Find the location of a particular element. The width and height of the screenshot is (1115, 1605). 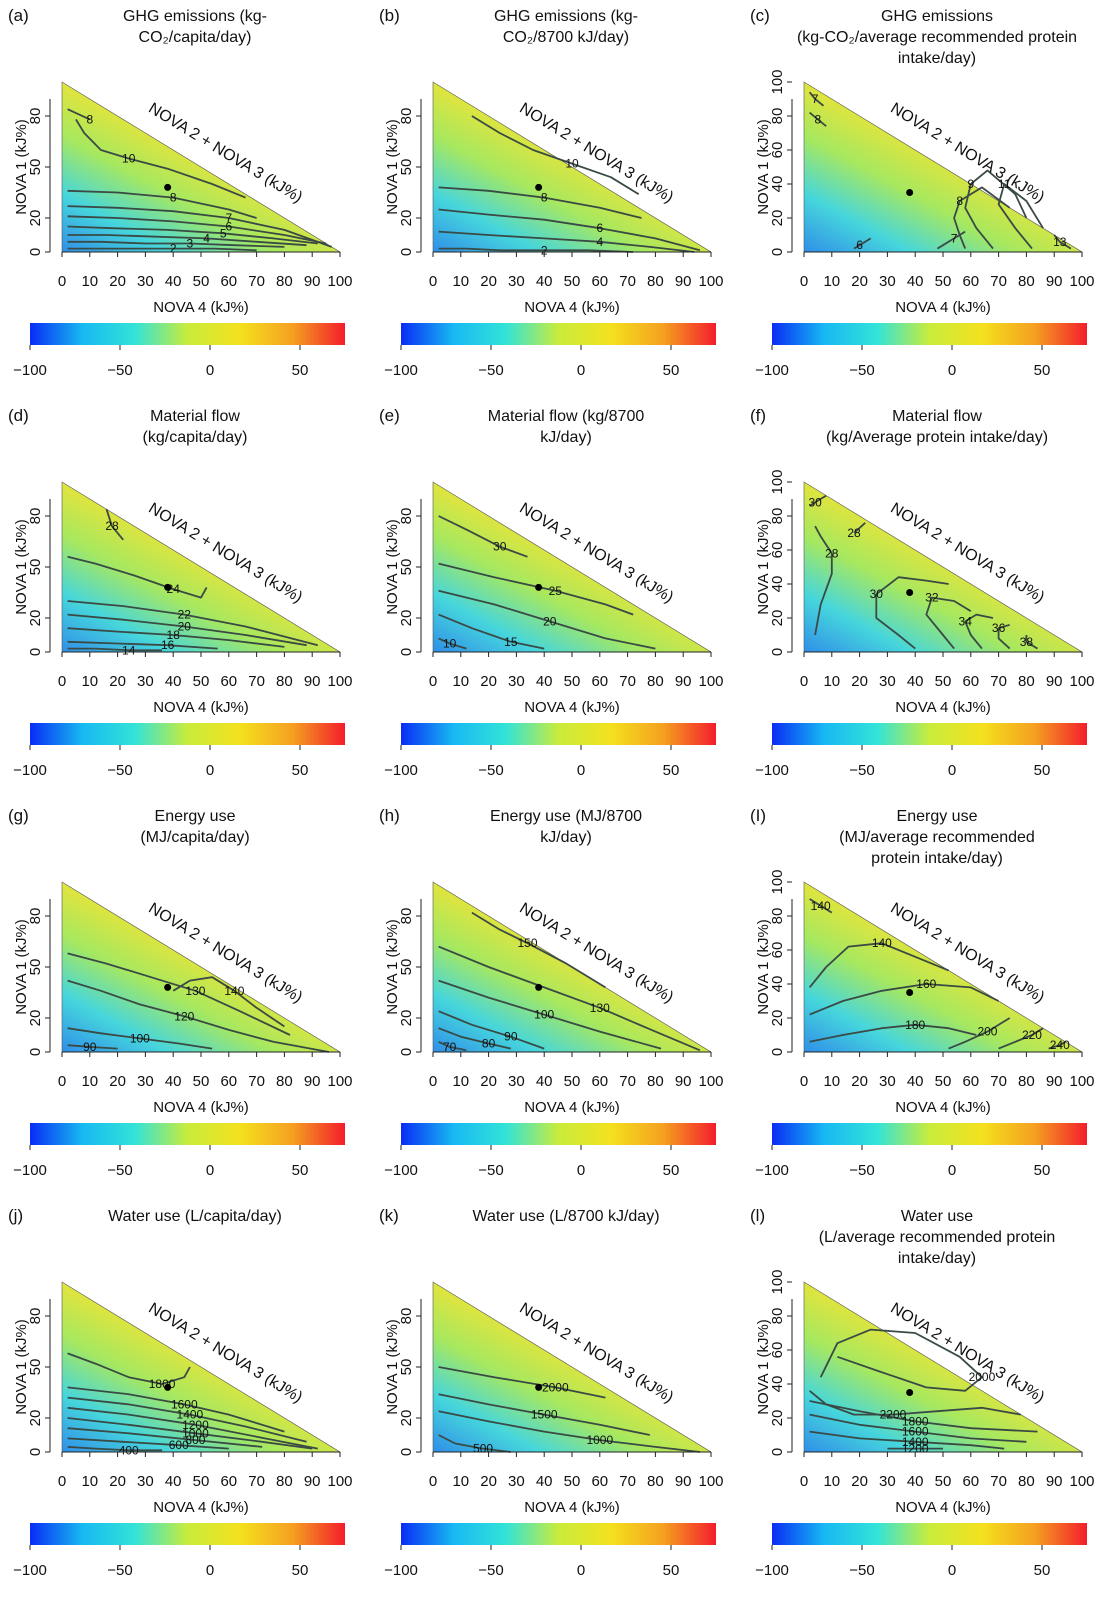

panel-title-line: (L/average recommended protein is located at coordinates (937, 1237).